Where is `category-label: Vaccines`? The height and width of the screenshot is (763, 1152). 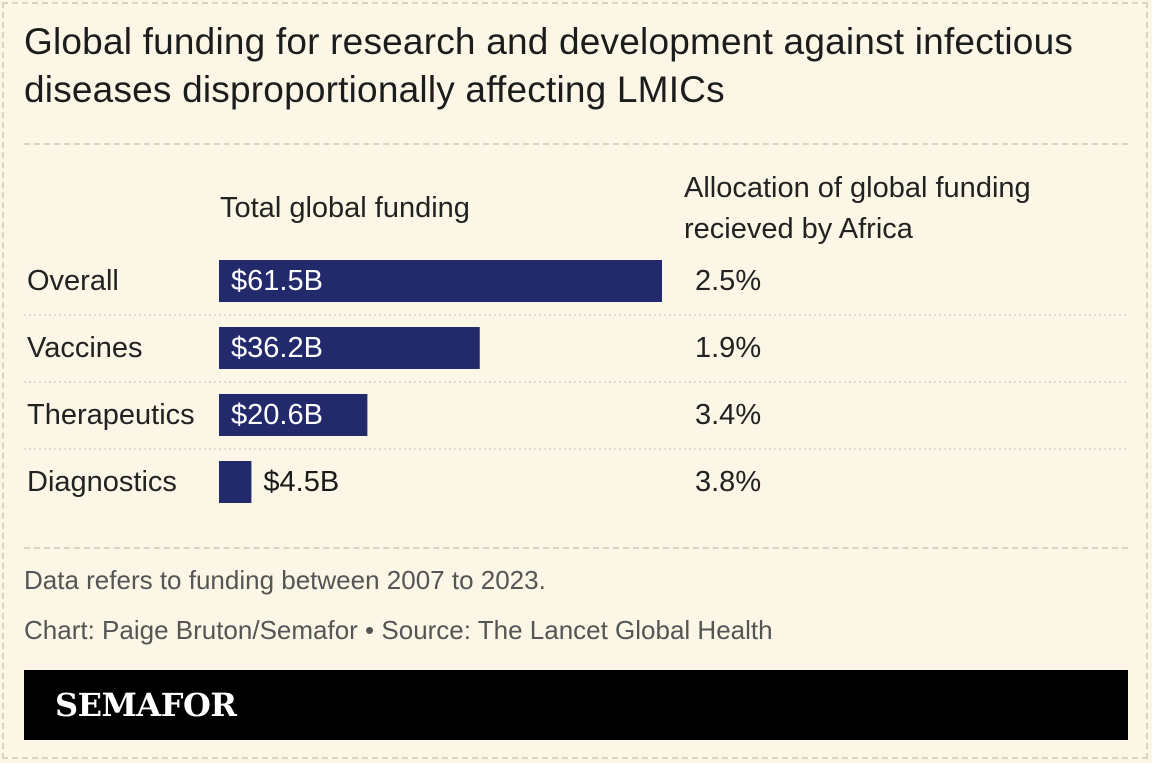 category-label: Vaccines is located at coordinates (85, 348).